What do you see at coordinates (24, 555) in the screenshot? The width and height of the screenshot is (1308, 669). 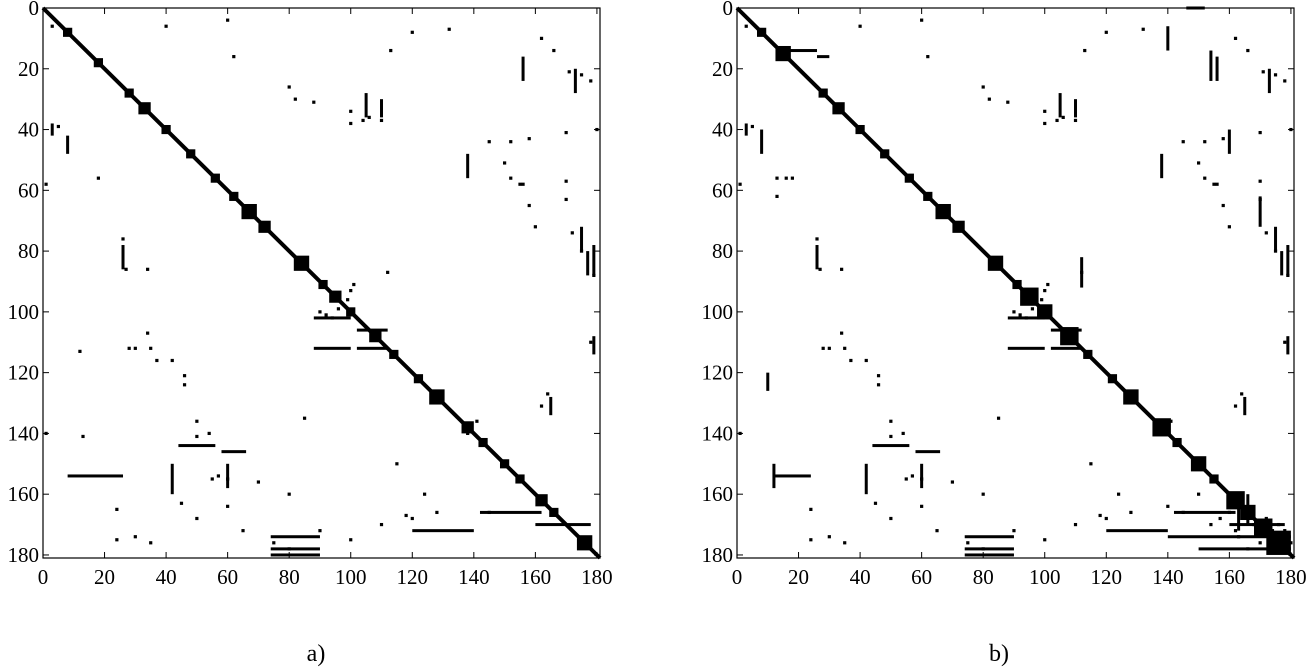 I see `y-tick-label: 180` at bounding box center [24, 555].